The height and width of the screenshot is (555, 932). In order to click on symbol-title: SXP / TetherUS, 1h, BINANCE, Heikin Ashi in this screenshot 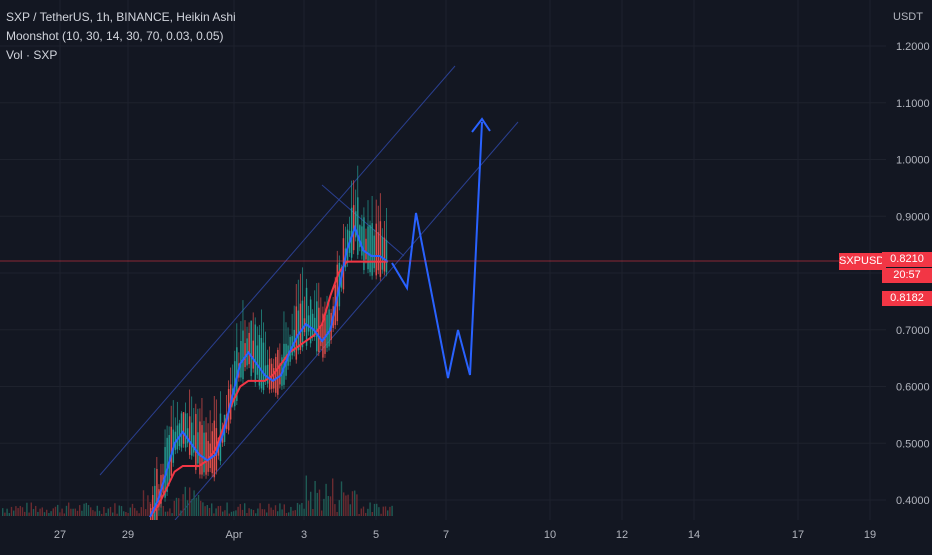, I will do `click(121, 17)`.